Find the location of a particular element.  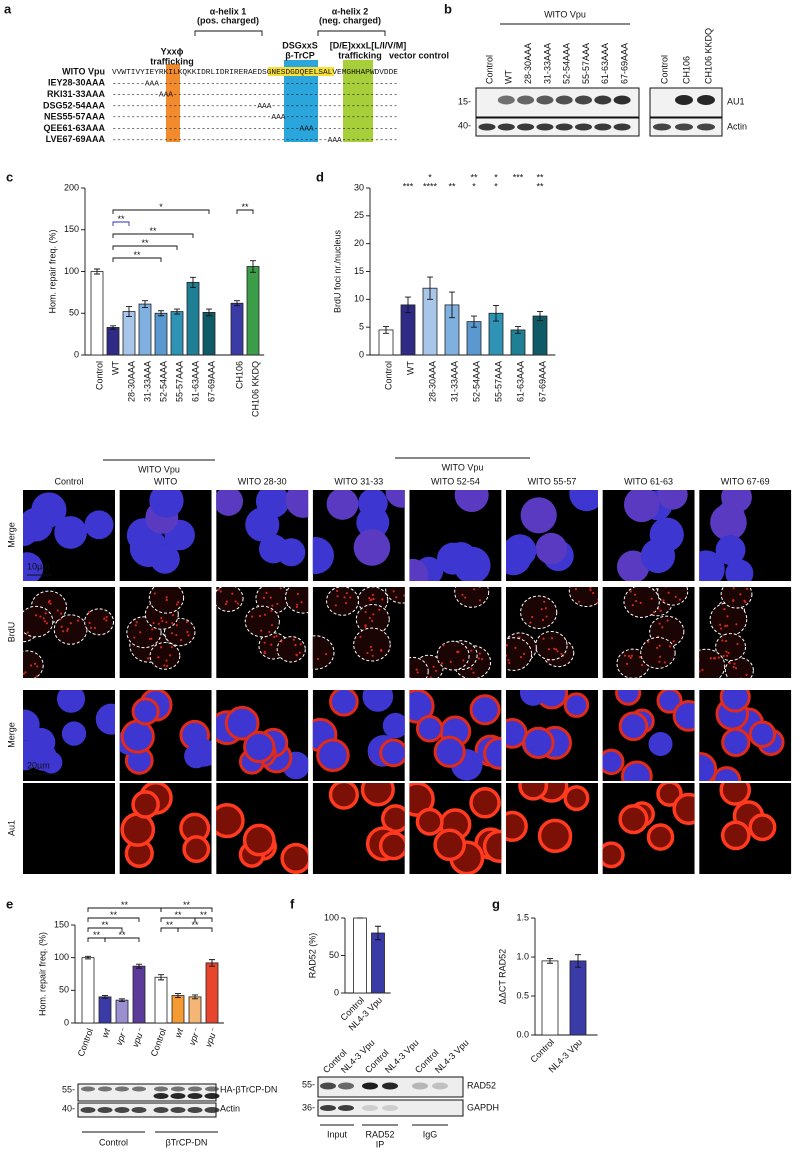

panel-label: c is located at coordinates (9, 176).